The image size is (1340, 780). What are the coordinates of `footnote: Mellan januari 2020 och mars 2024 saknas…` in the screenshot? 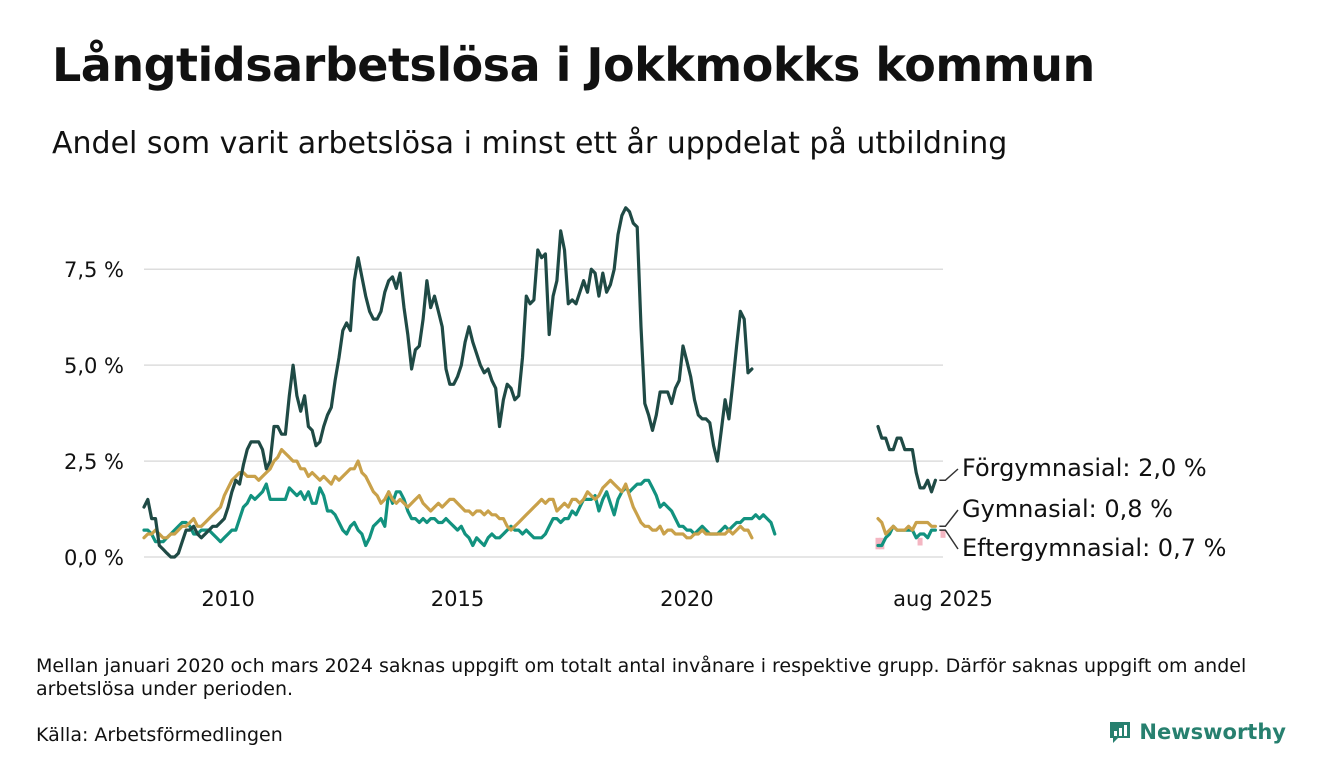 It's located at (641, 677).